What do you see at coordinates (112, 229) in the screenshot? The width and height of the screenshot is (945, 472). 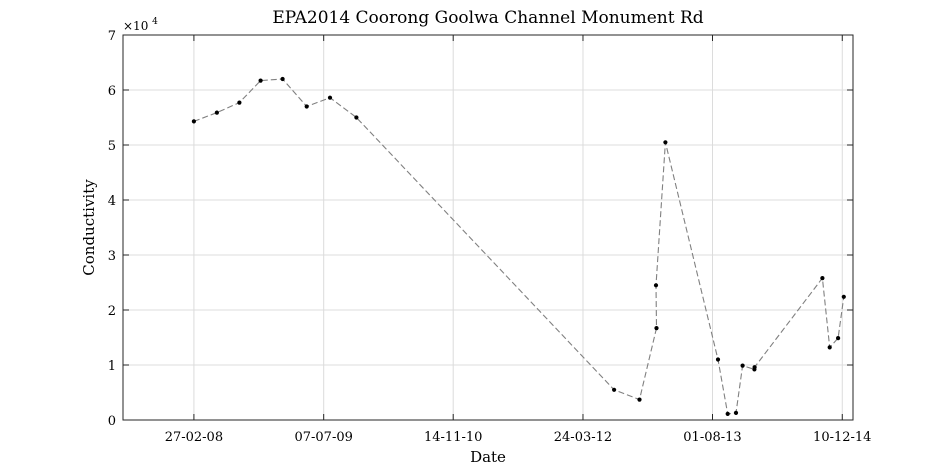 I see `y-tick-labels: 0 1 2 3 4 5 6 7` at bounding box center [112, 229].